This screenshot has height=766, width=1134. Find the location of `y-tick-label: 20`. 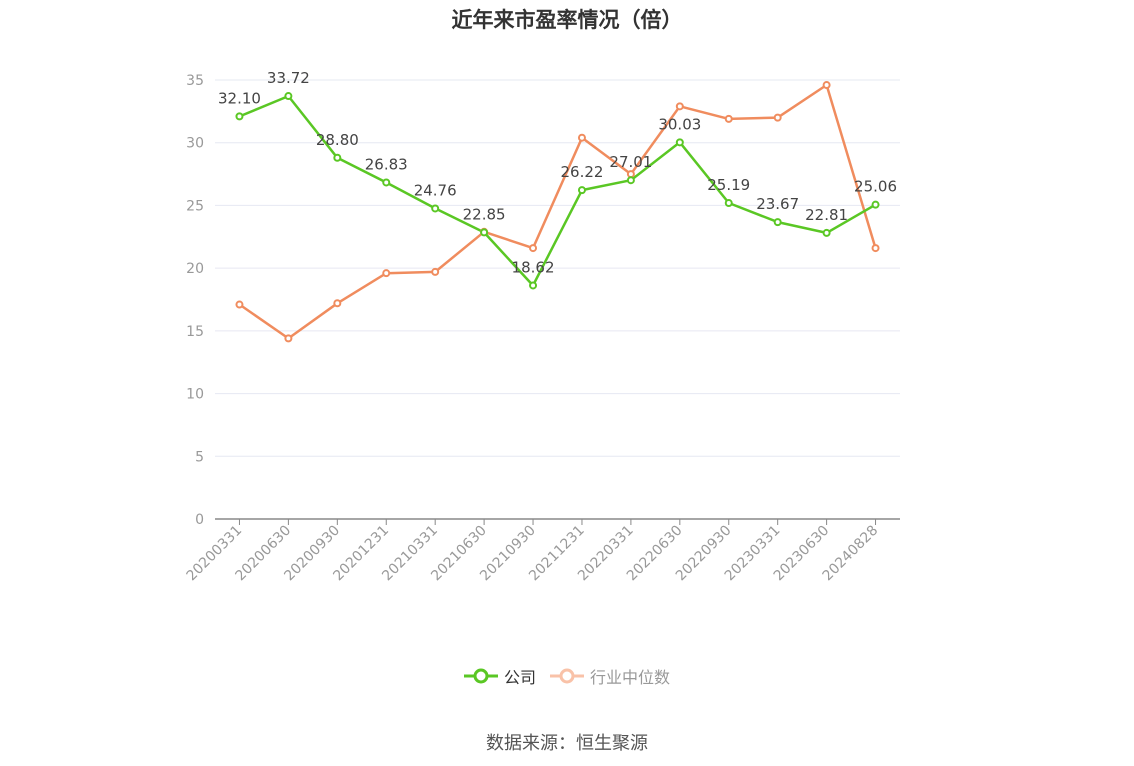

y-tick-label: 20 is located at coordinates (195, 269).